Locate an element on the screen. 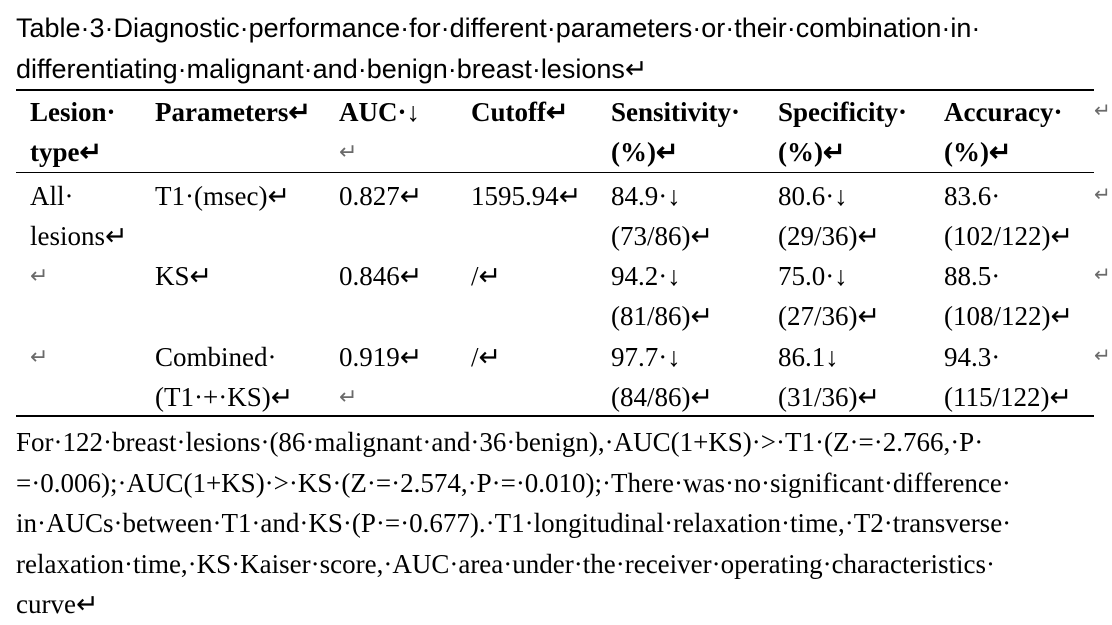  cell-text: KS↵ is located at coordinates (184, 276).